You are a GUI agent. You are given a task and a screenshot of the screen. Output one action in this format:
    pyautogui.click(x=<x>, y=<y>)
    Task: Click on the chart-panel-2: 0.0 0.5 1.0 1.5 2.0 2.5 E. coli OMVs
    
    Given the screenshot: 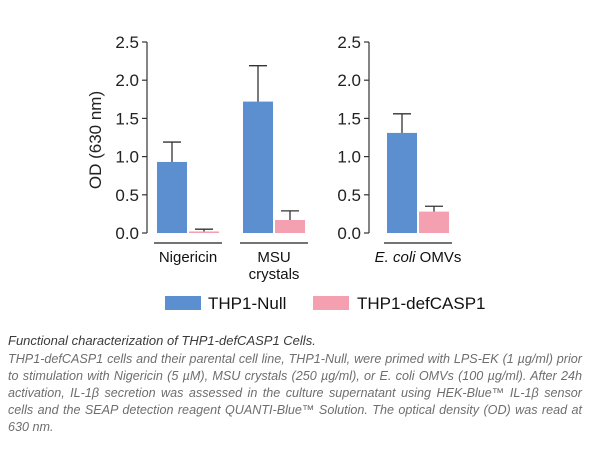 What is the action you would take?
    pyautogui.click(x=399, y=149)
    